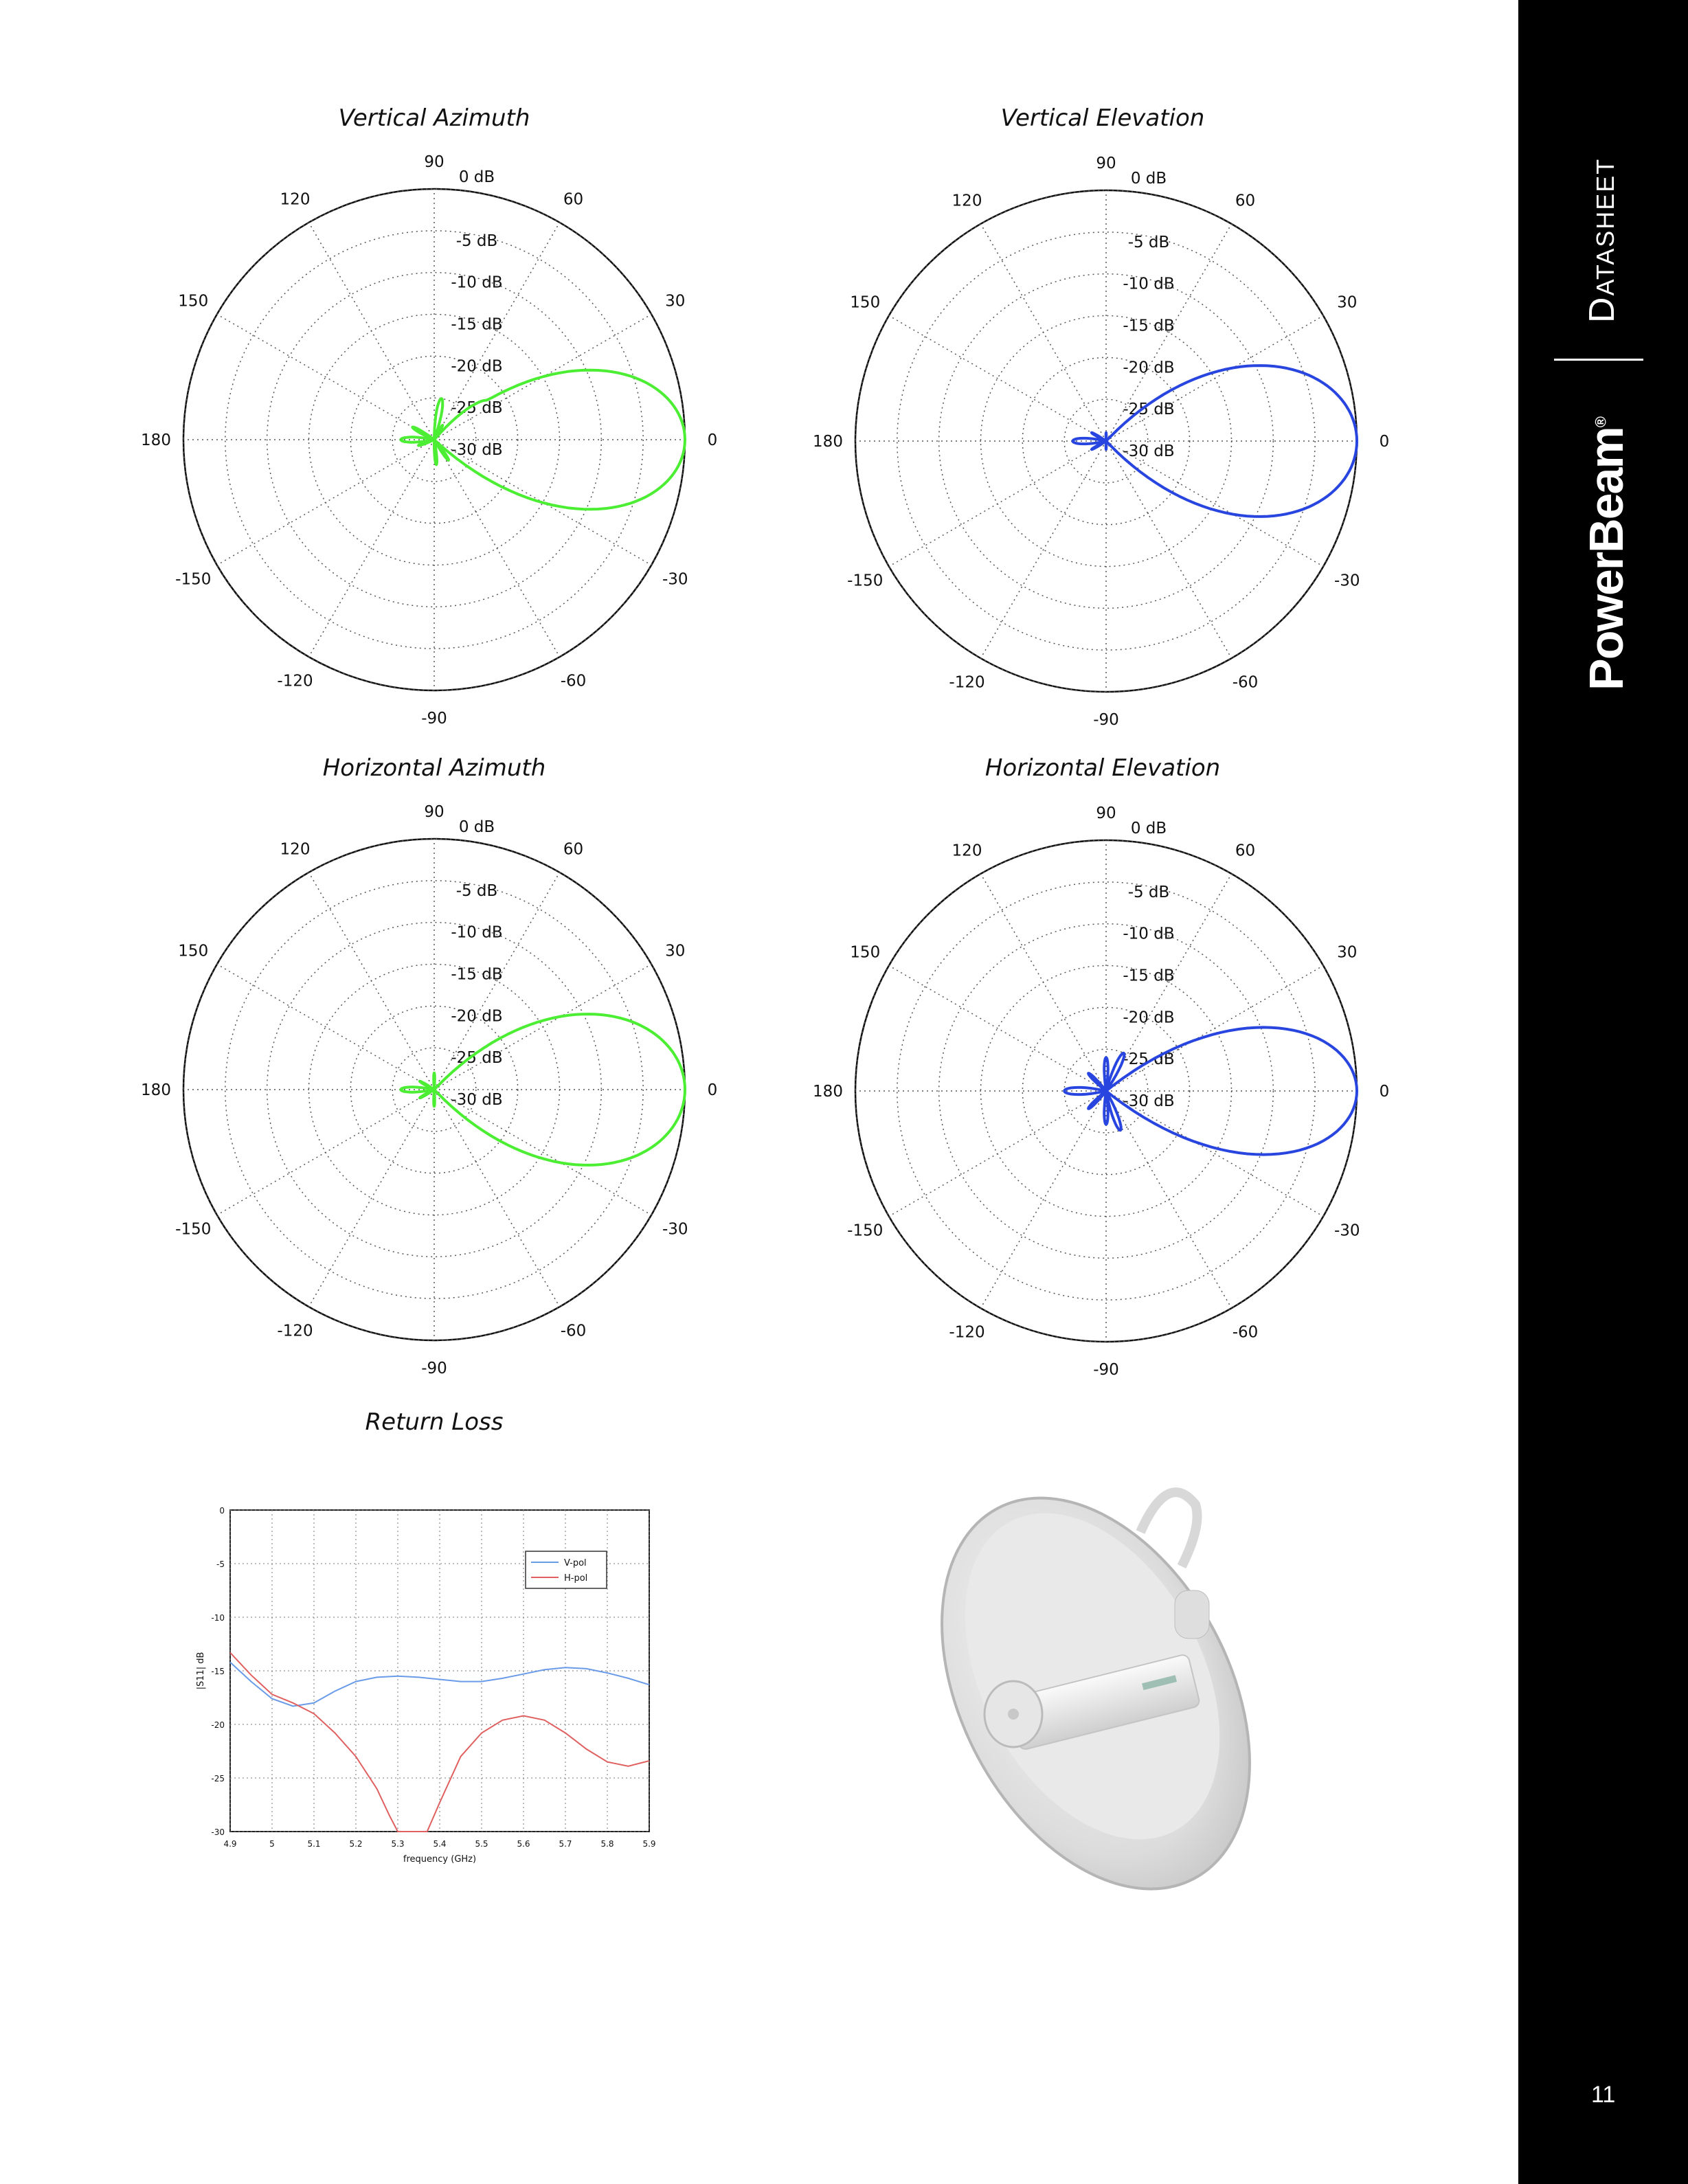  I want to click on polar-angle-label: 180, so click(828, 442).